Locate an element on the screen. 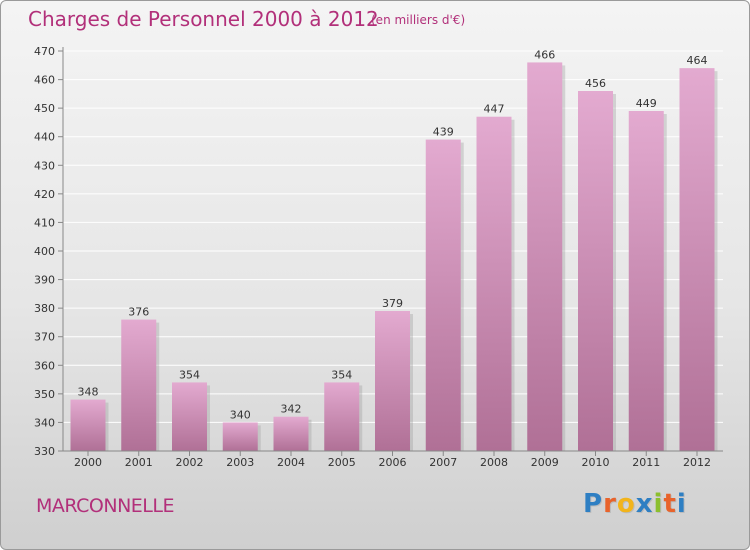 Image resolution: width=750 pixels, height=550 pixels. y-tick-label: 350 is located at coordinates (44, 394).